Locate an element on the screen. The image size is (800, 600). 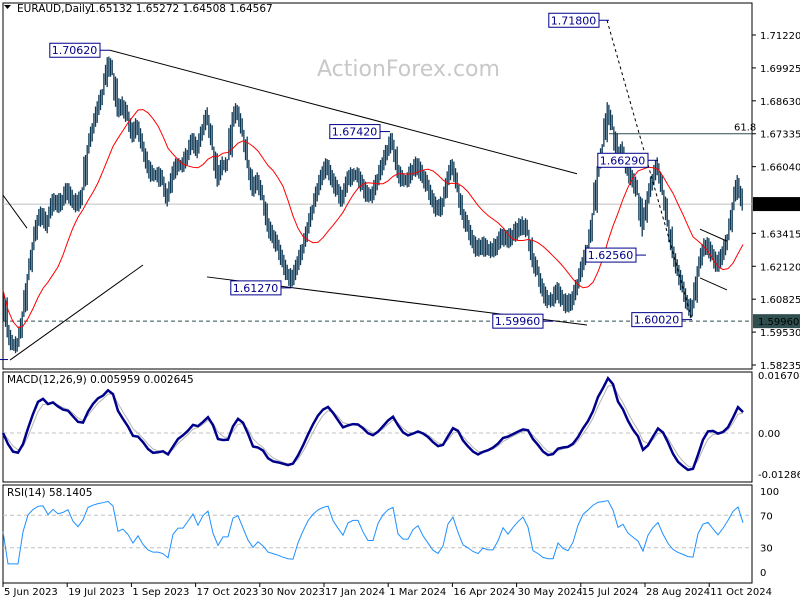
price-label: 1.60020 is located at coordinates (661, 320).